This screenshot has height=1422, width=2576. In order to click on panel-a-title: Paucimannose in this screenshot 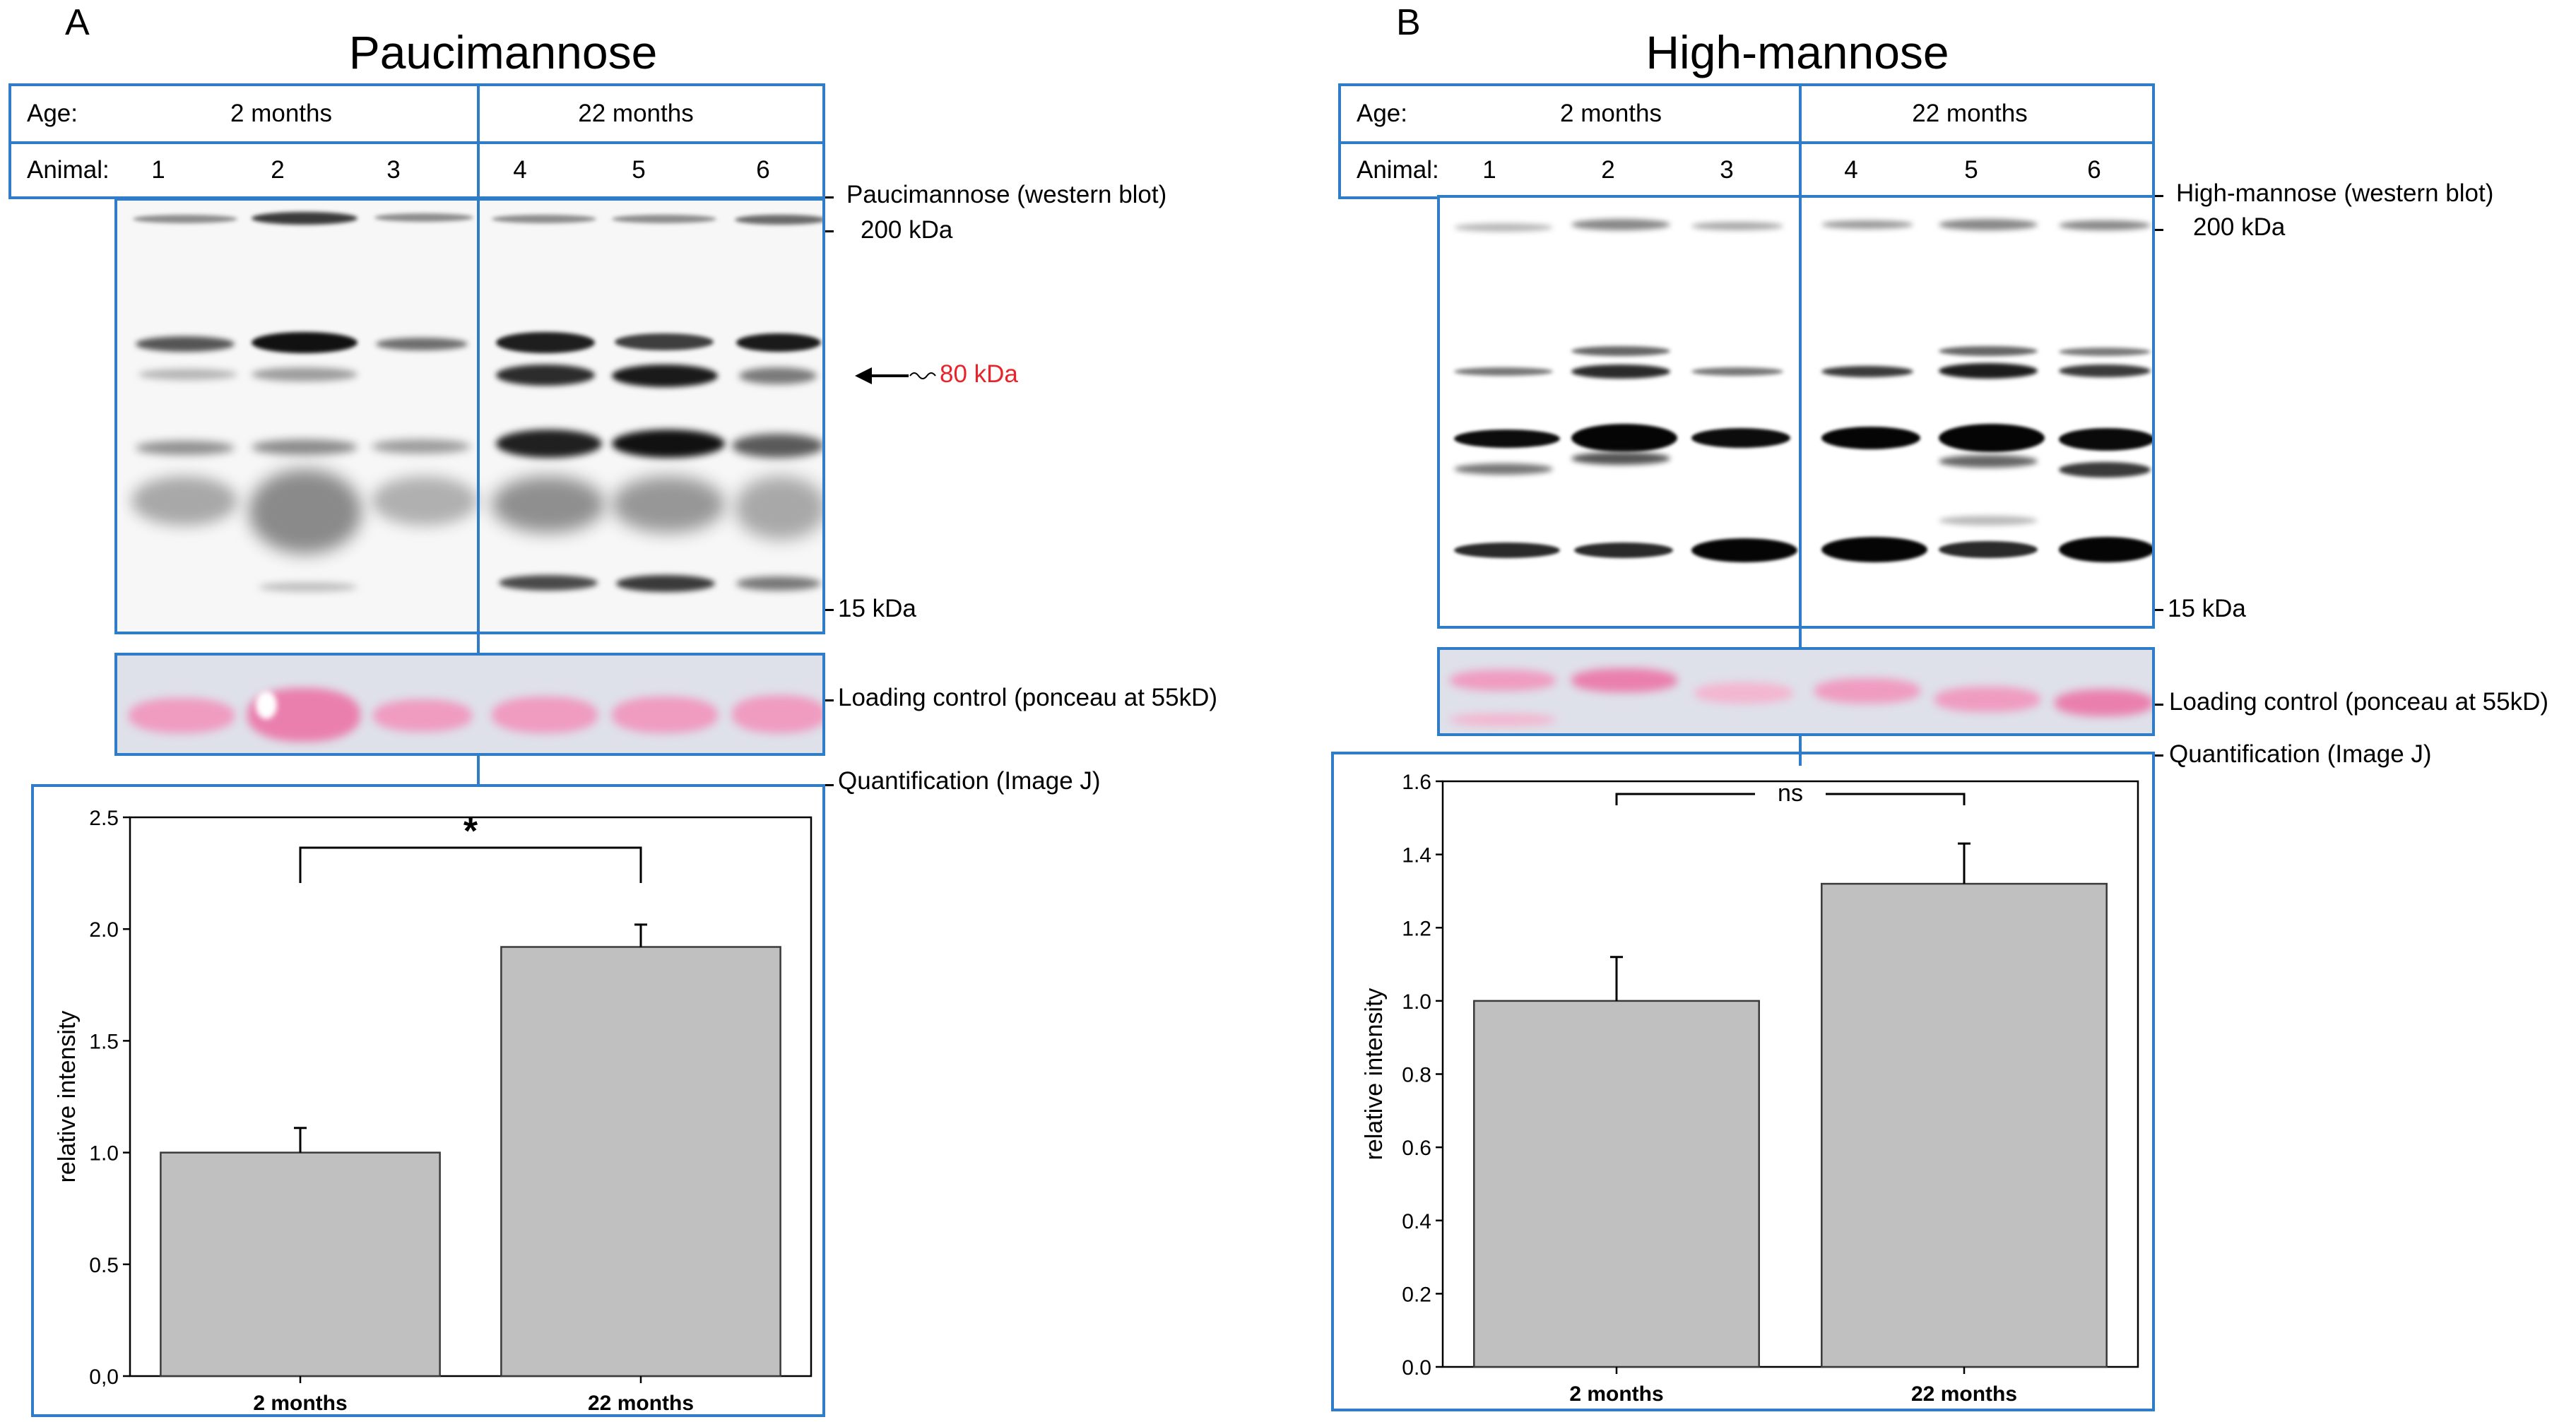, I will do `click(503, 52)`.